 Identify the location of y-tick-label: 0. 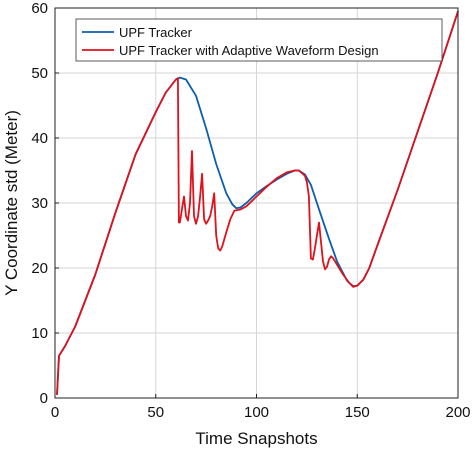
(44, 398).